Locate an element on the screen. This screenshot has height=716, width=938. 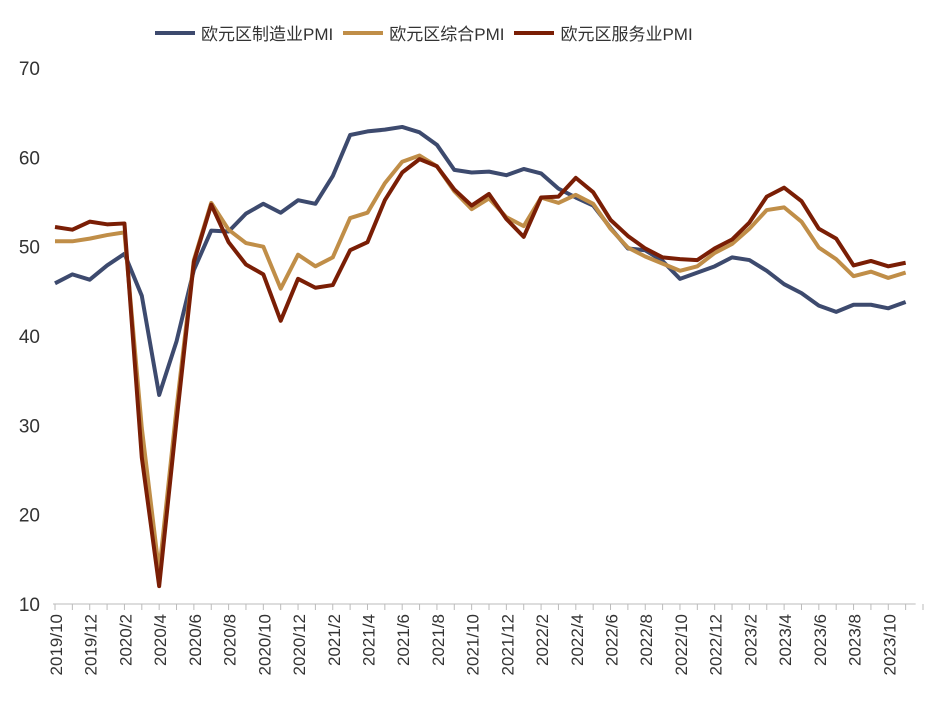
y-tick-label: 40 is located at coordinates (29, 337).